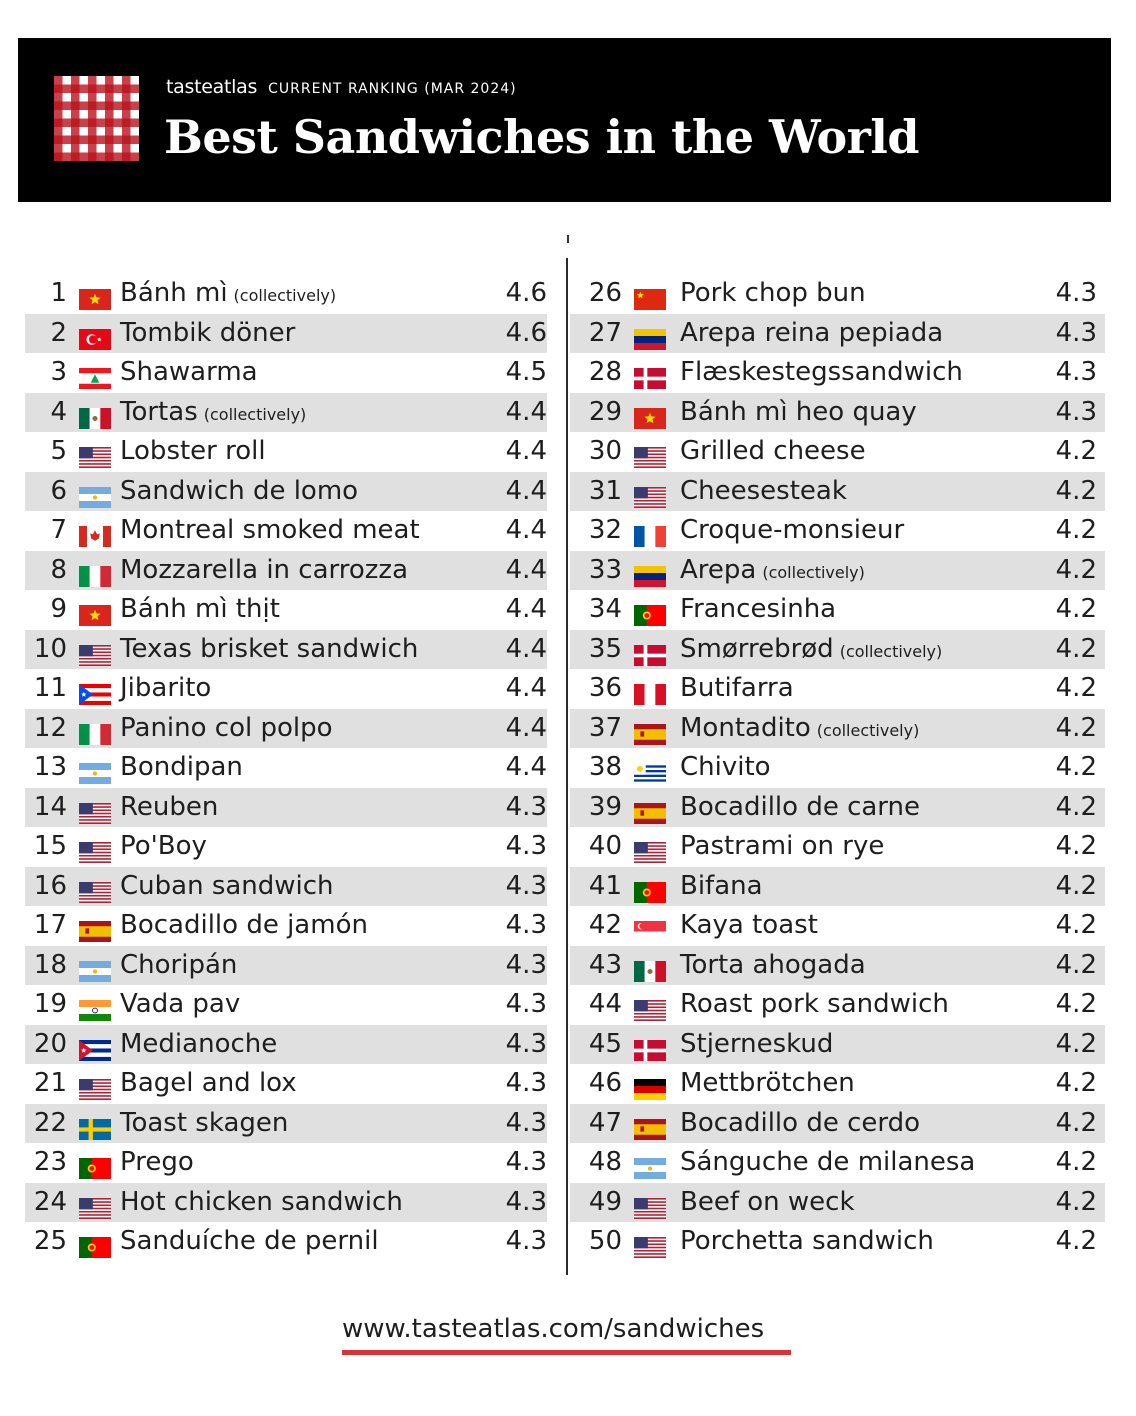 This screenshot has width=1136, height=1416. What do you see at coordinates (837, 965) in the screenshot?
I see `ranking-row: 43 Torta ahogada 4.2` at bounding box center [837, 965].